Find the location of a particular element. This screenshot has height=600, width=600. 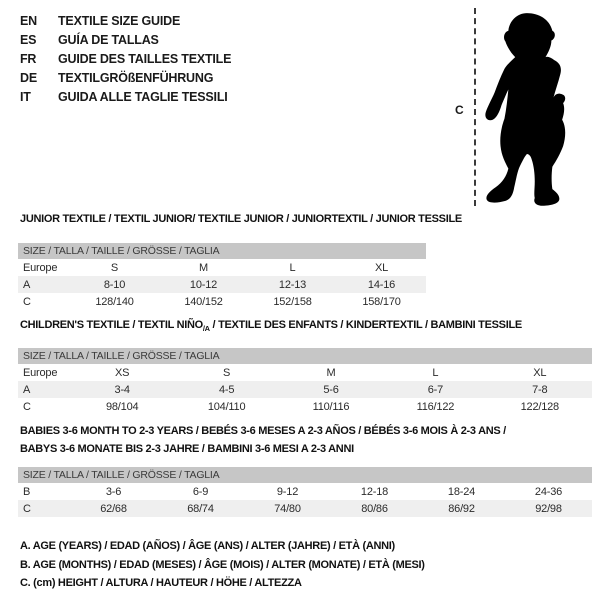

value-cell: 80/86 is located at coordinates (374, 508).